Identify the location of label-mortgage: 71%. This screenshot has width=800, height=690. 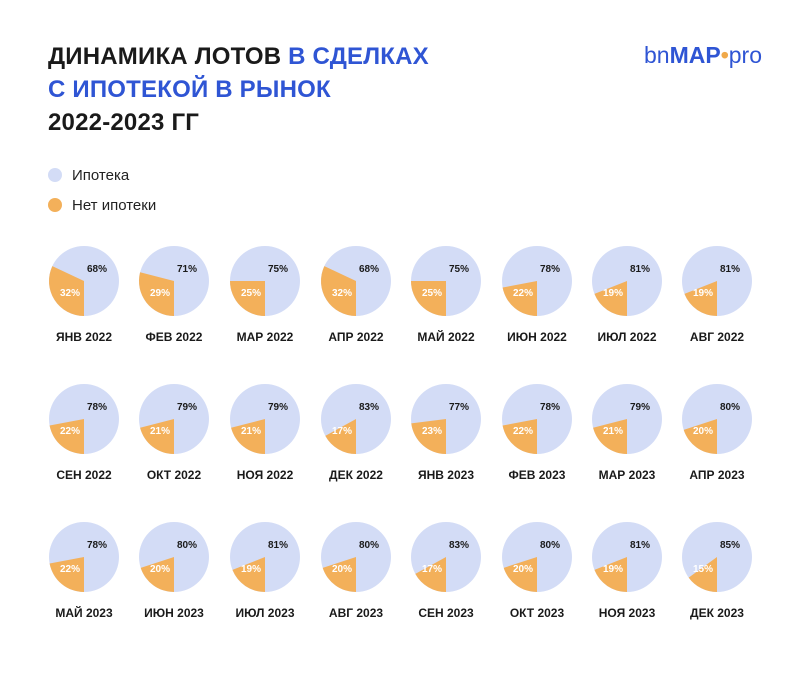
(187, 269).